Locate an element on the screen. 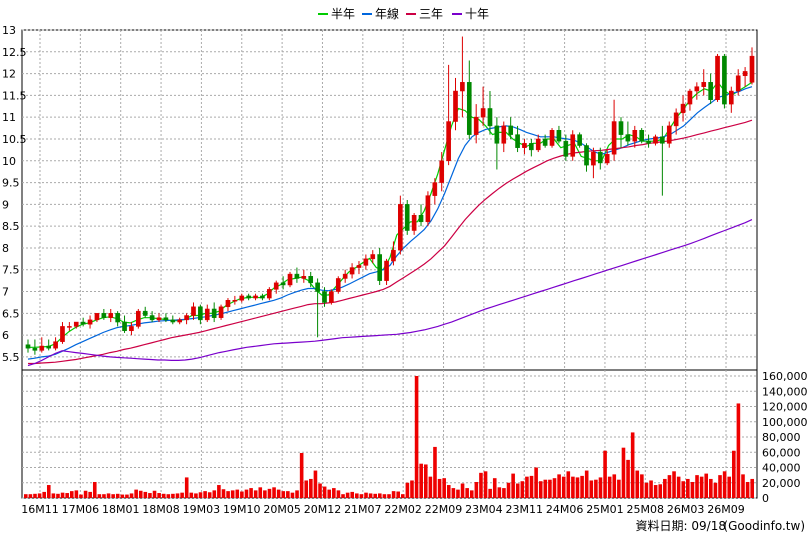 The width and height of the screenshot is (808, 540). data-date-label: 資料日期: 09/18 is located at coordinates (681, 526).